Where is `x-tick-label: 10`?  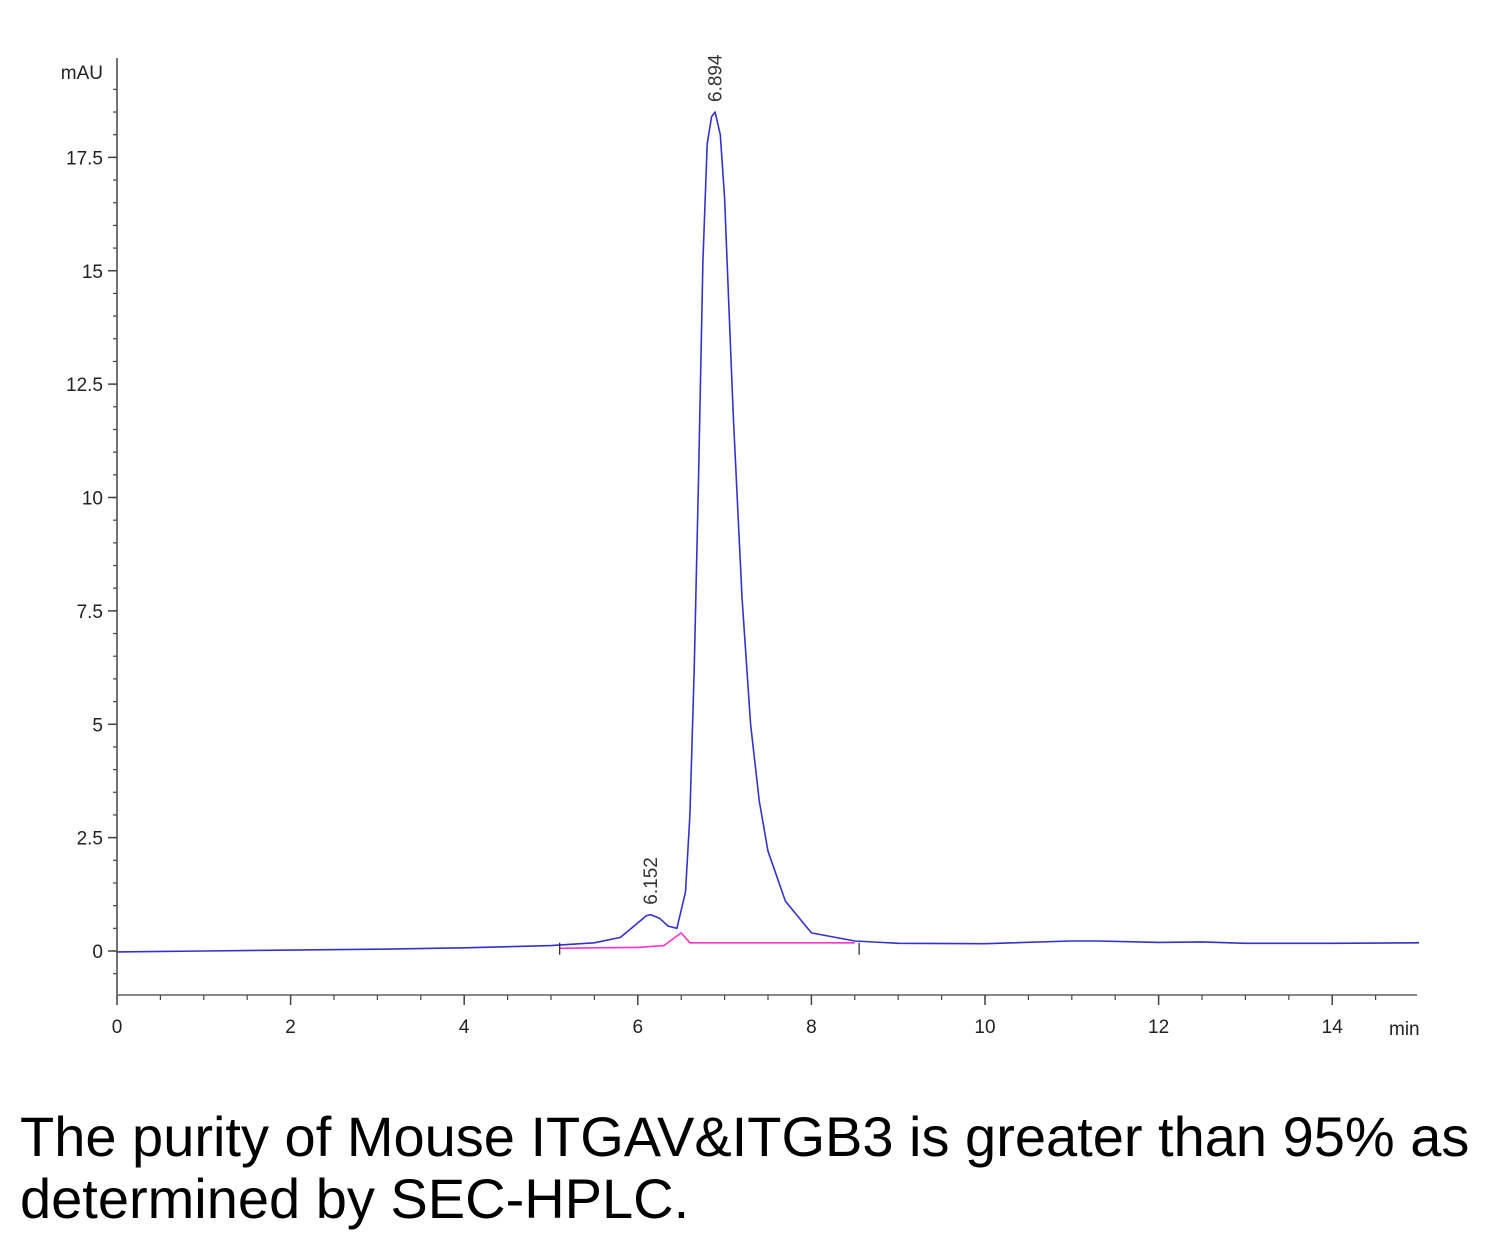
x-tick-label: 10 is located at coordinates (984, 1027).